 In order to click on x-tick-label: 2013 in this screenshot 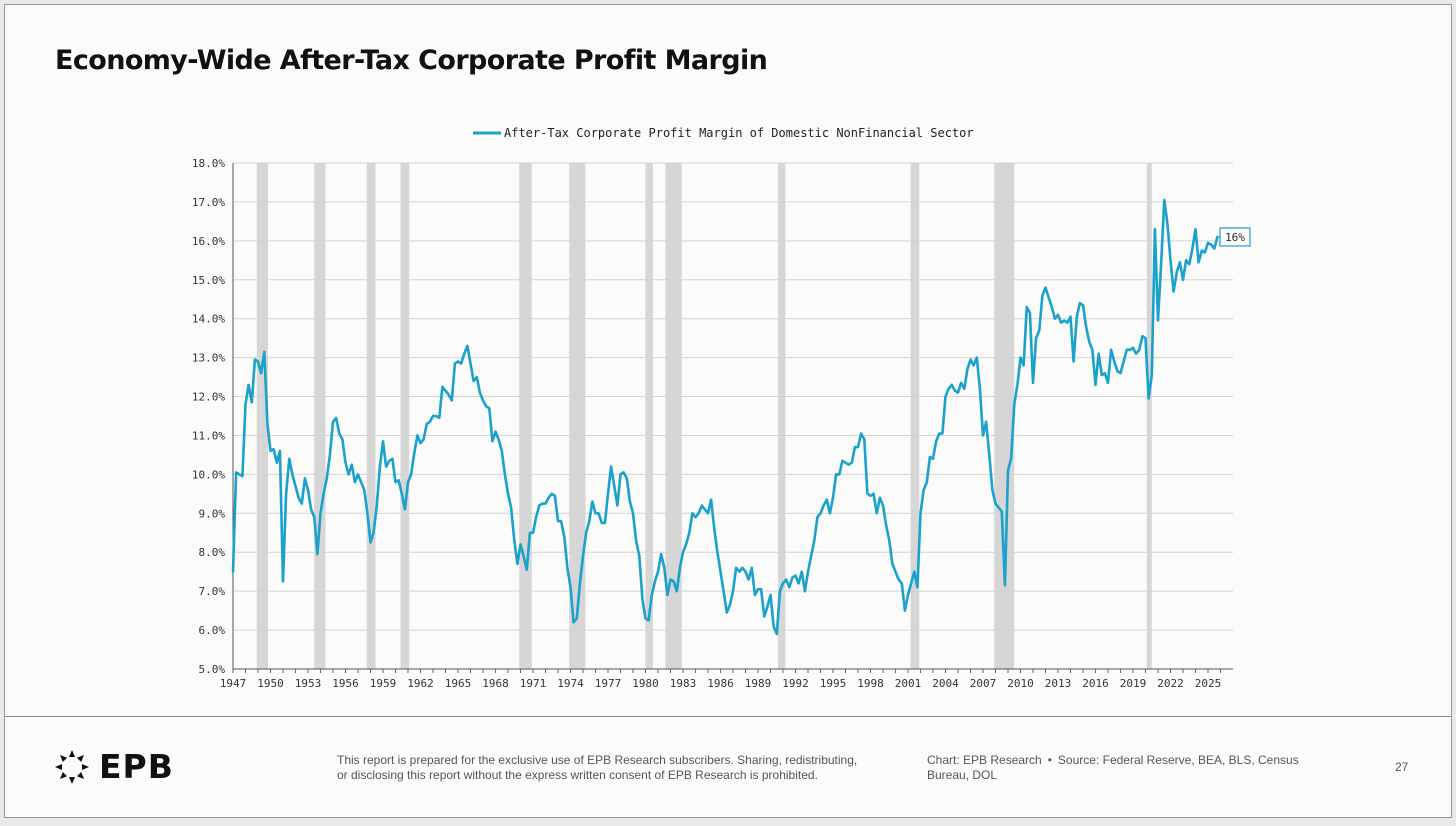, I will do `click(1058, 683)`.